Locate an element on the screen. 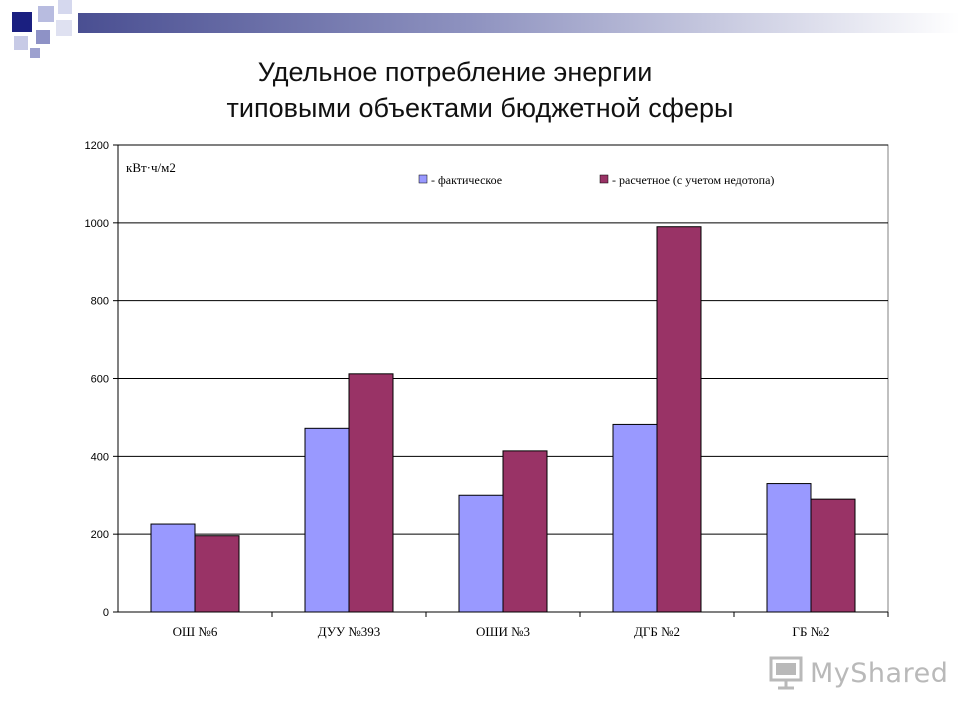 Image resolution: width=960 pixels, height=720 pixels. x-tick-label: ОШИ №3 is located at coordinates (503, 631).